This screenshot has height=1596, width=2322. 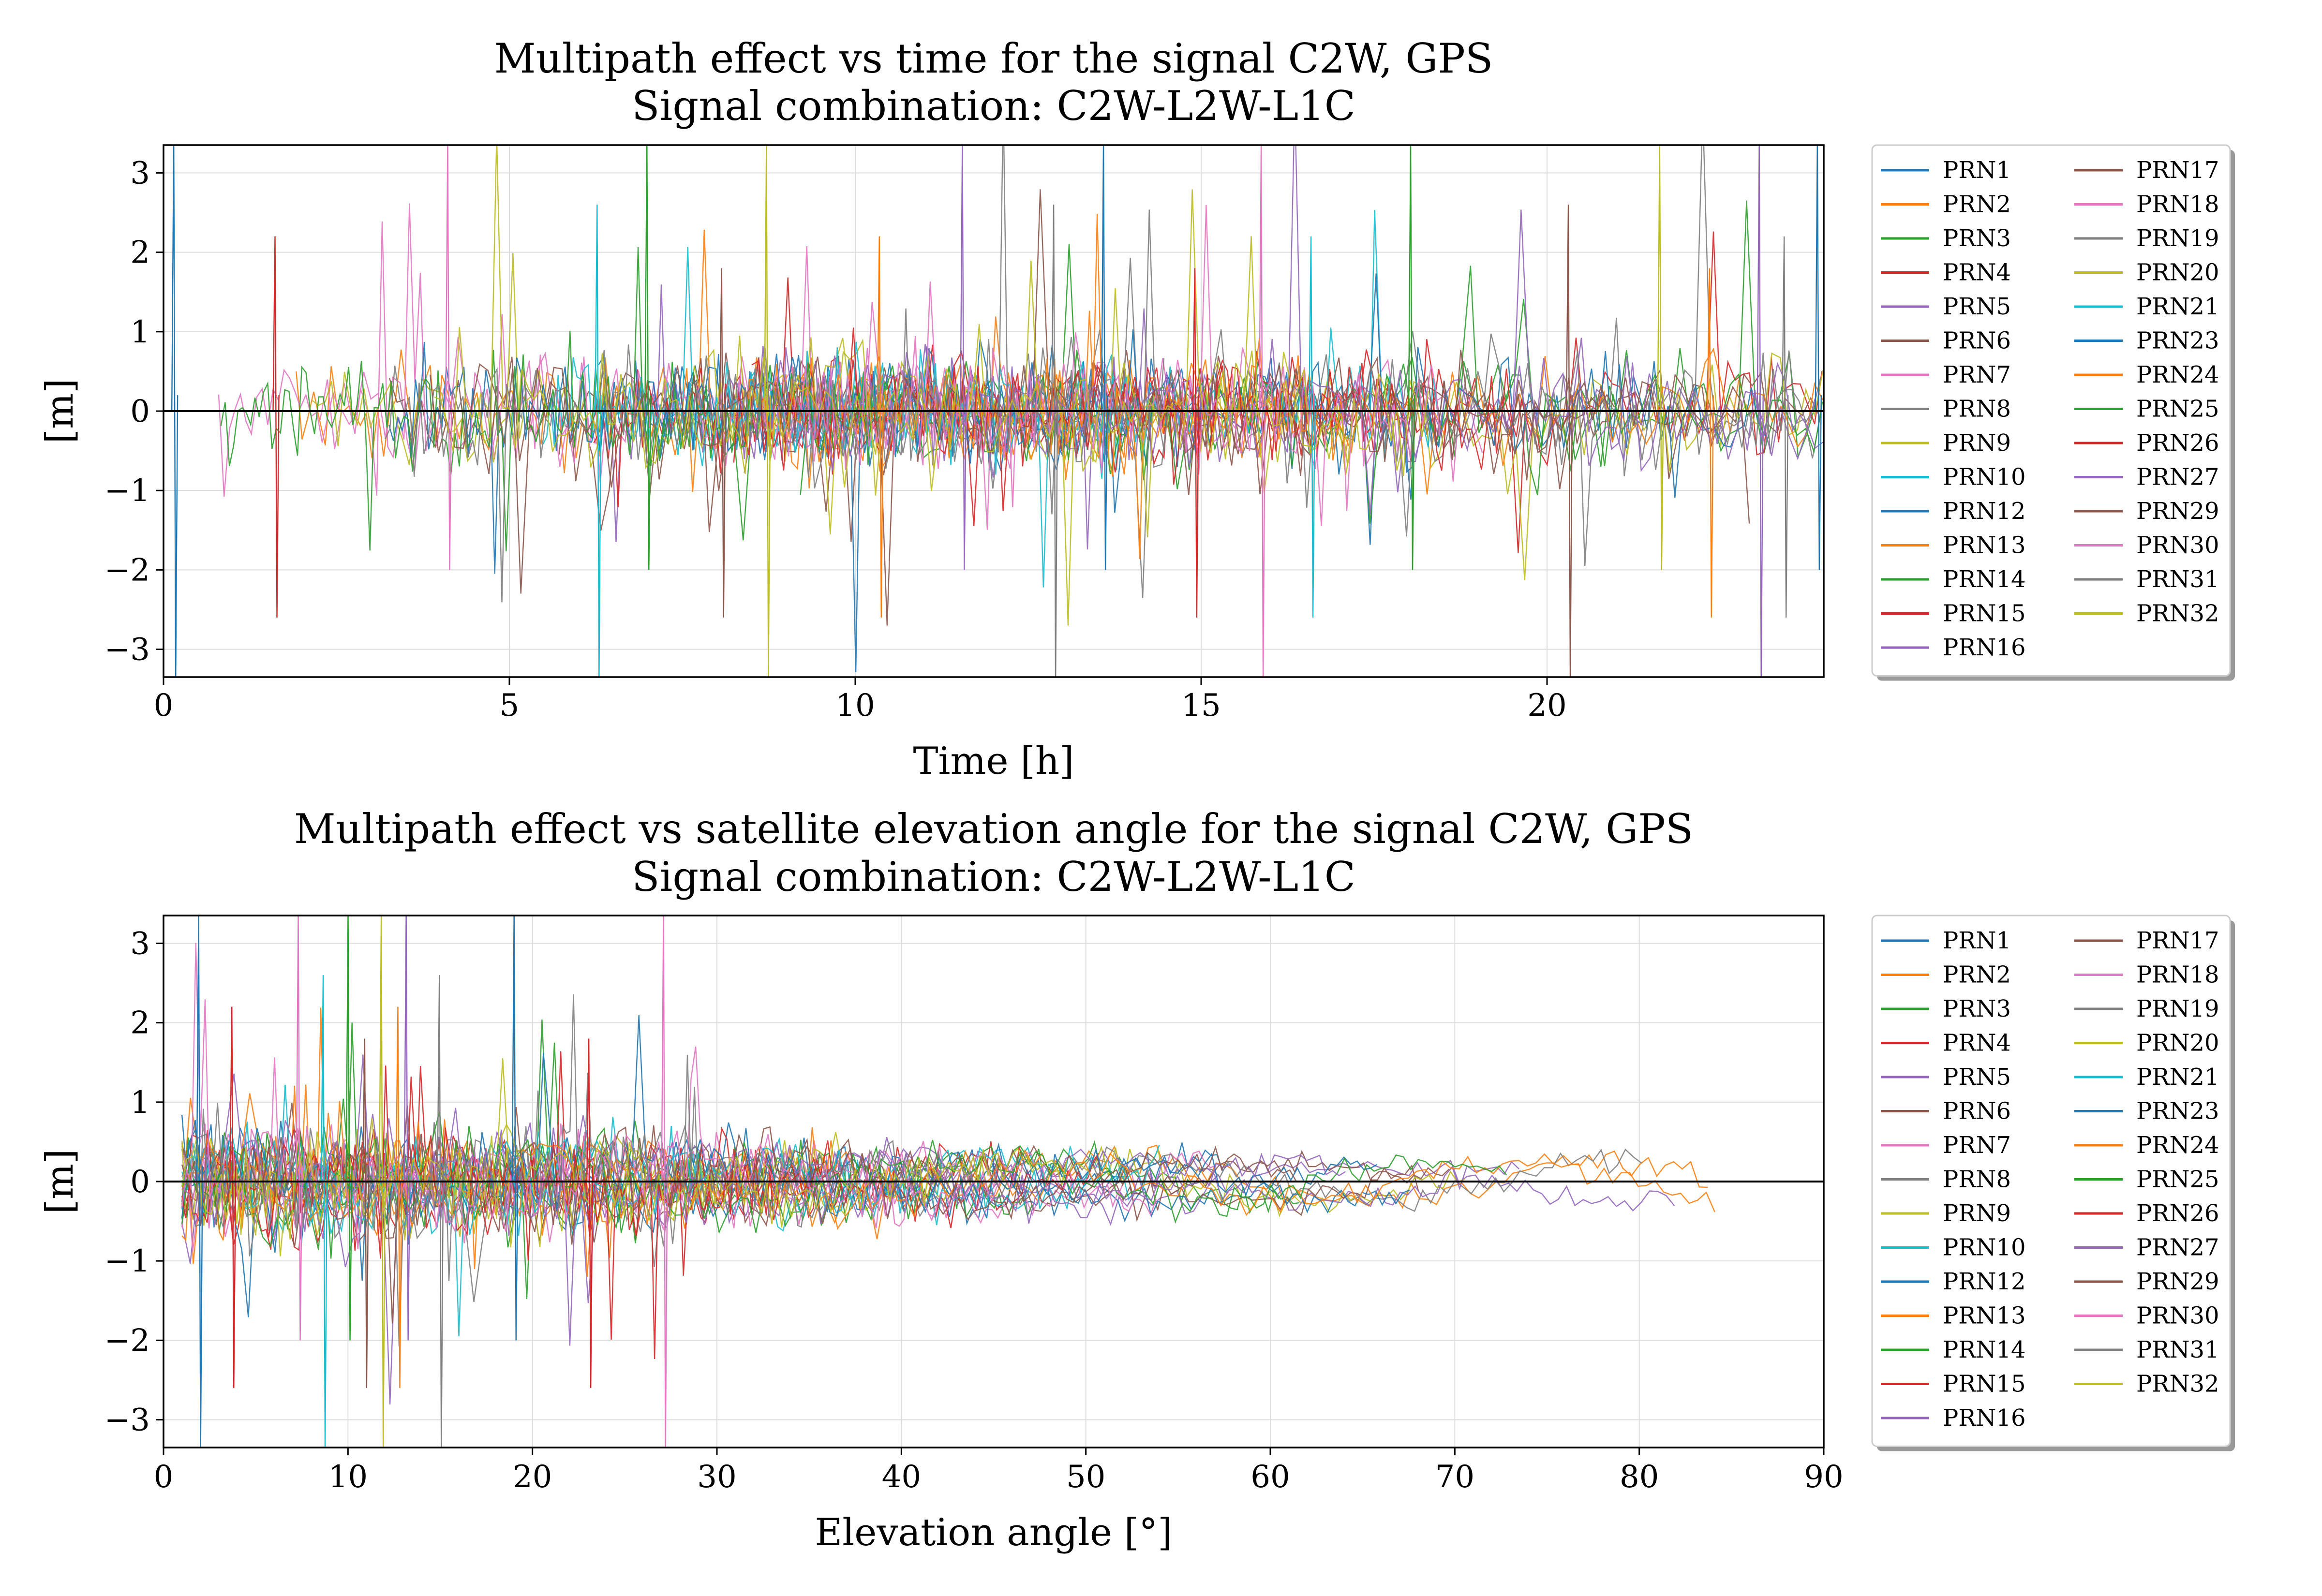 I want to click on y-tick-label: 2, so click(x=140, y=1023).